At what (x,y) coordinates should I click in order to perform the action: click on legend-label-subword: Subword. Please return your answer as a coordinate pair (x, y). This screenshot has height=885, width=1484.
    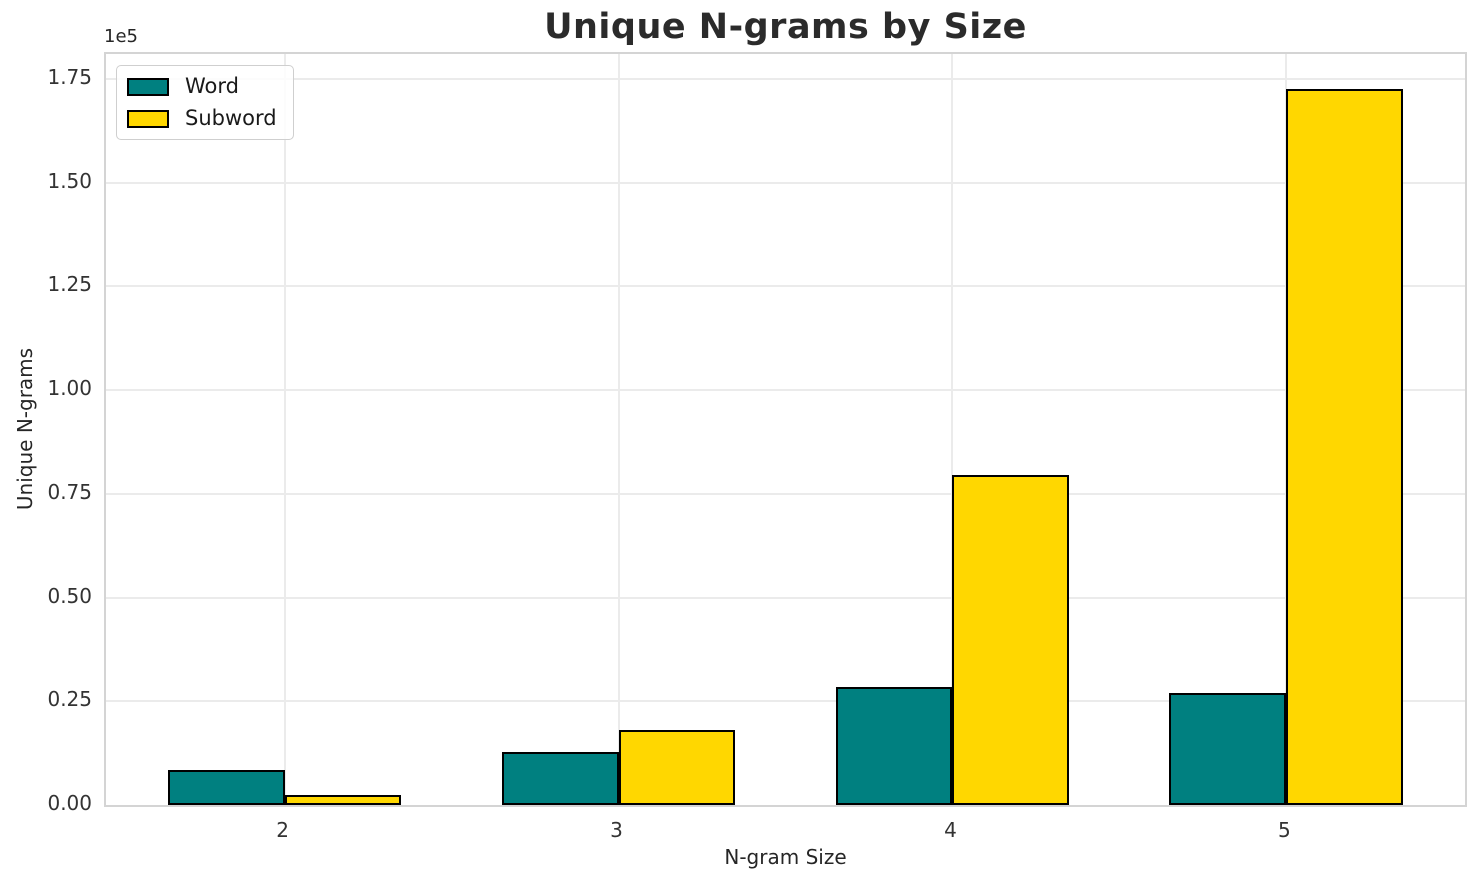
    Looking at the image, I should click on (231, 118).